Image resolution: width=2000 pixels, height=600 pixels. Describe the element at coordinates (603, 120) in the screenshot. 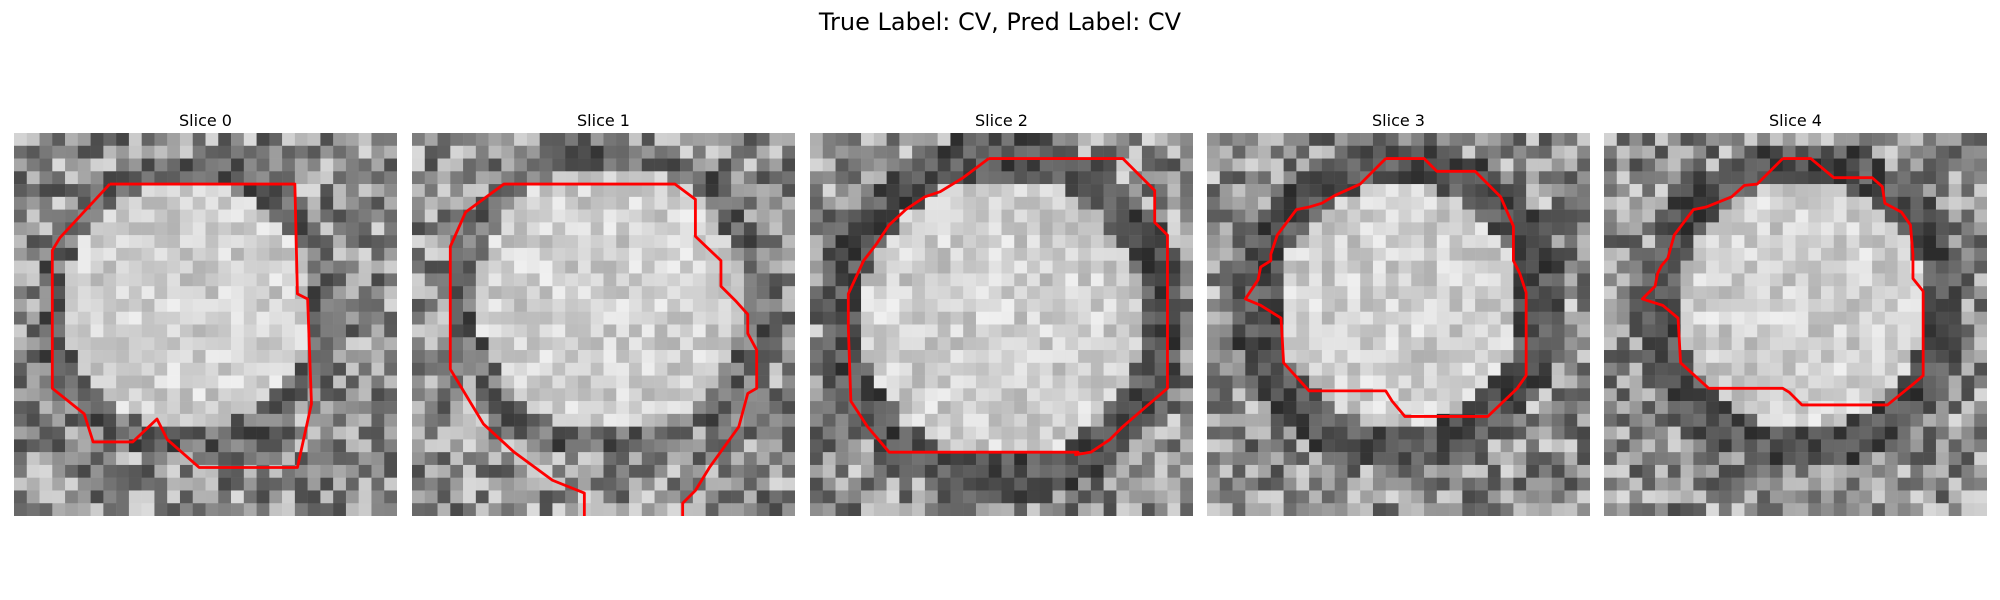

I see `slice-title-1: Slice 1` at that location.